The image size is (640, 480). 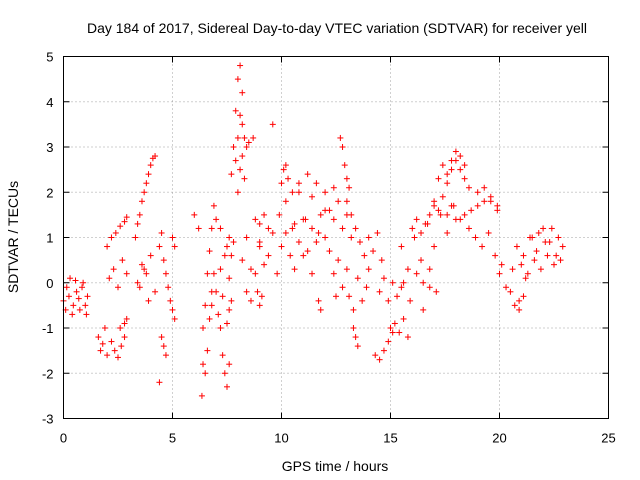 I want to click on x-tick-label: 20, so click(x=499, y=438).